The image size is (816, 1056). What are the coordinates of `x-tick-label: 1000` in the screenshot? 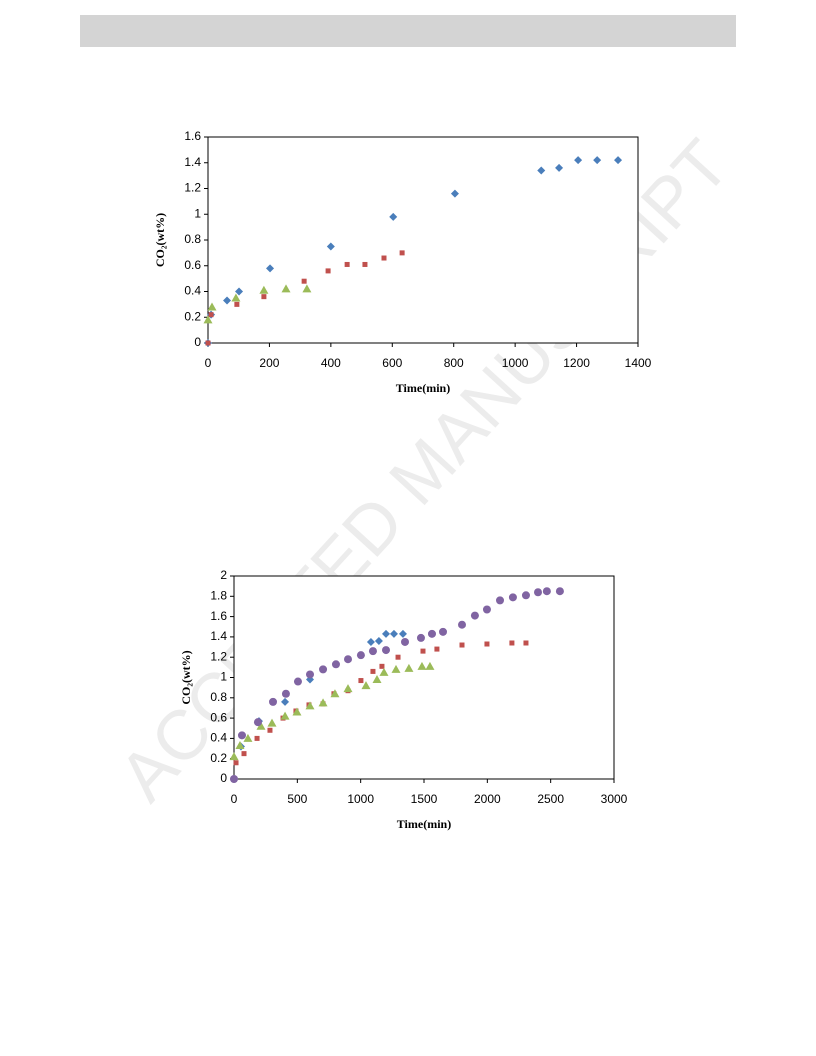 It's located at (515, 363).